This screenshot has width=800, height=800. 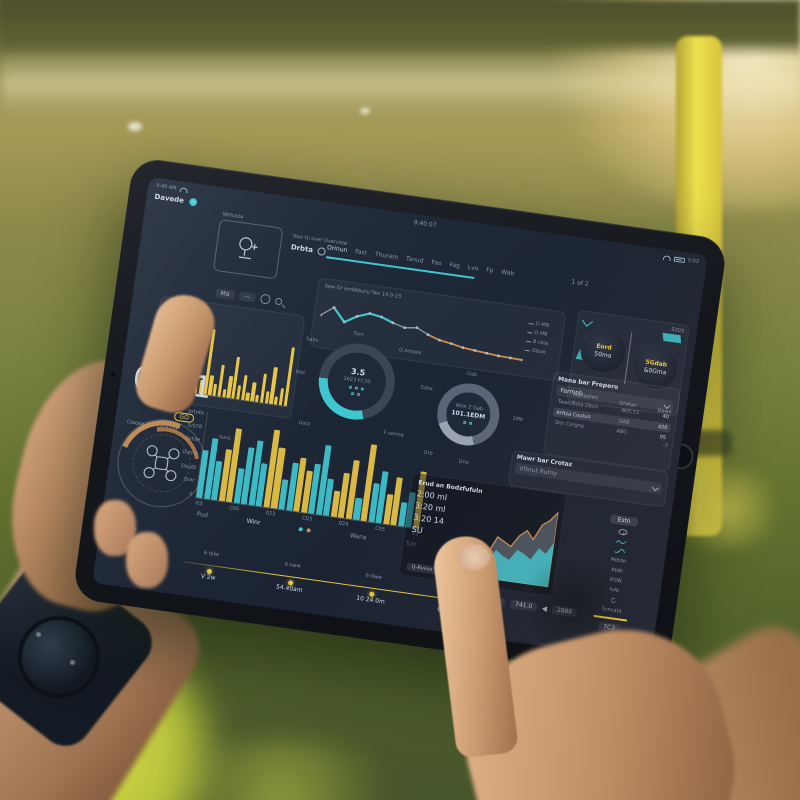 I want to click on search-icon, so click(x=278, y=301).